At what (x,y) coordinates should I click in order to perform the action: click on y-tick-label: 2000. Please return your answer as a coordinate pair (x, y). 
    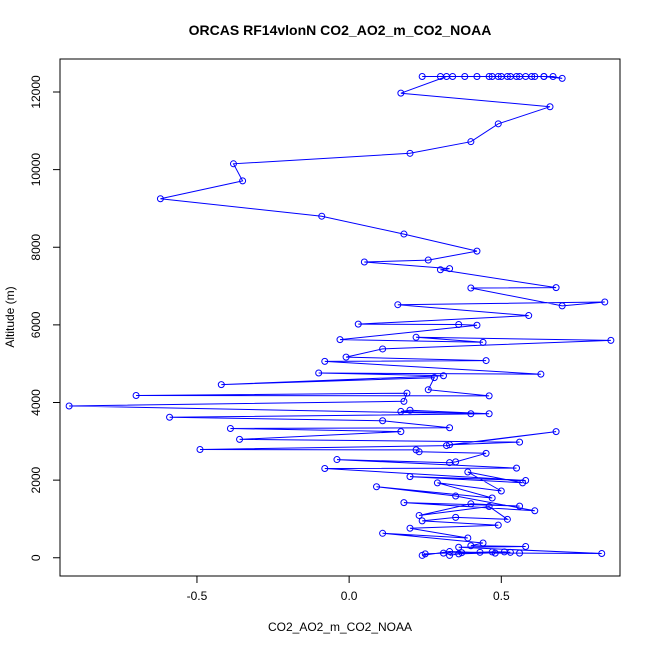
    Looking at the image, I should click on (36, 479).